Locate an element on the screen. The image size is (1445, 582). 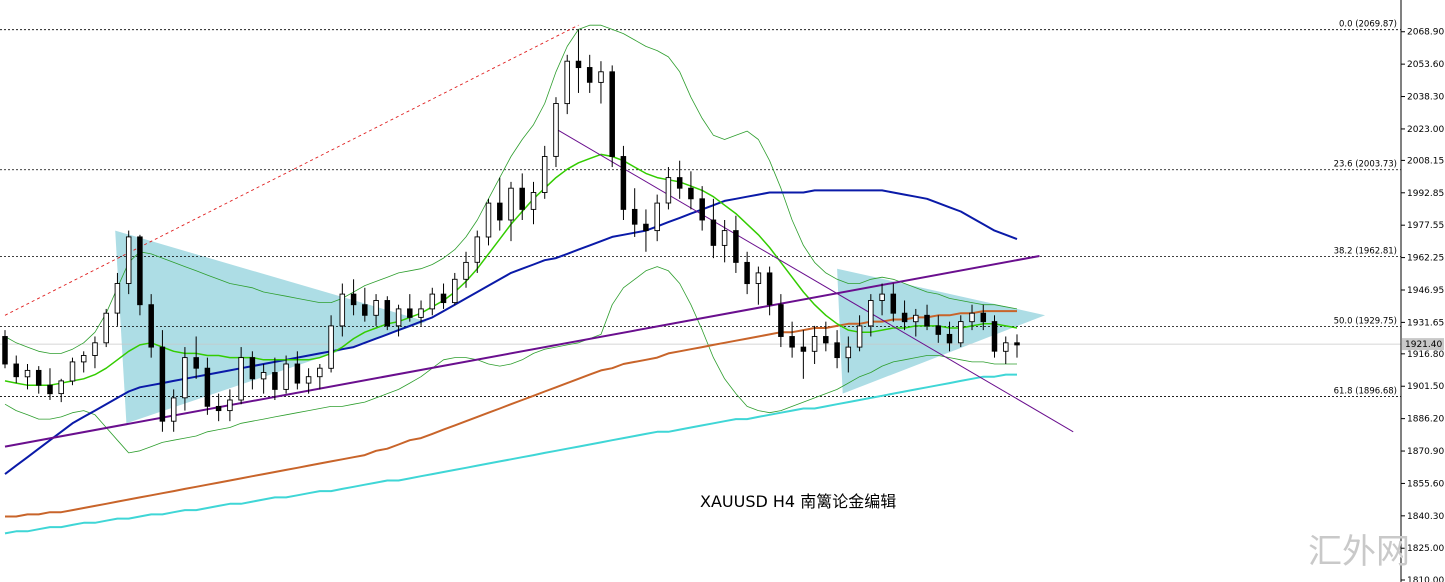
y-tick-label: 2038.30 is located at coordinates (1425, 98).